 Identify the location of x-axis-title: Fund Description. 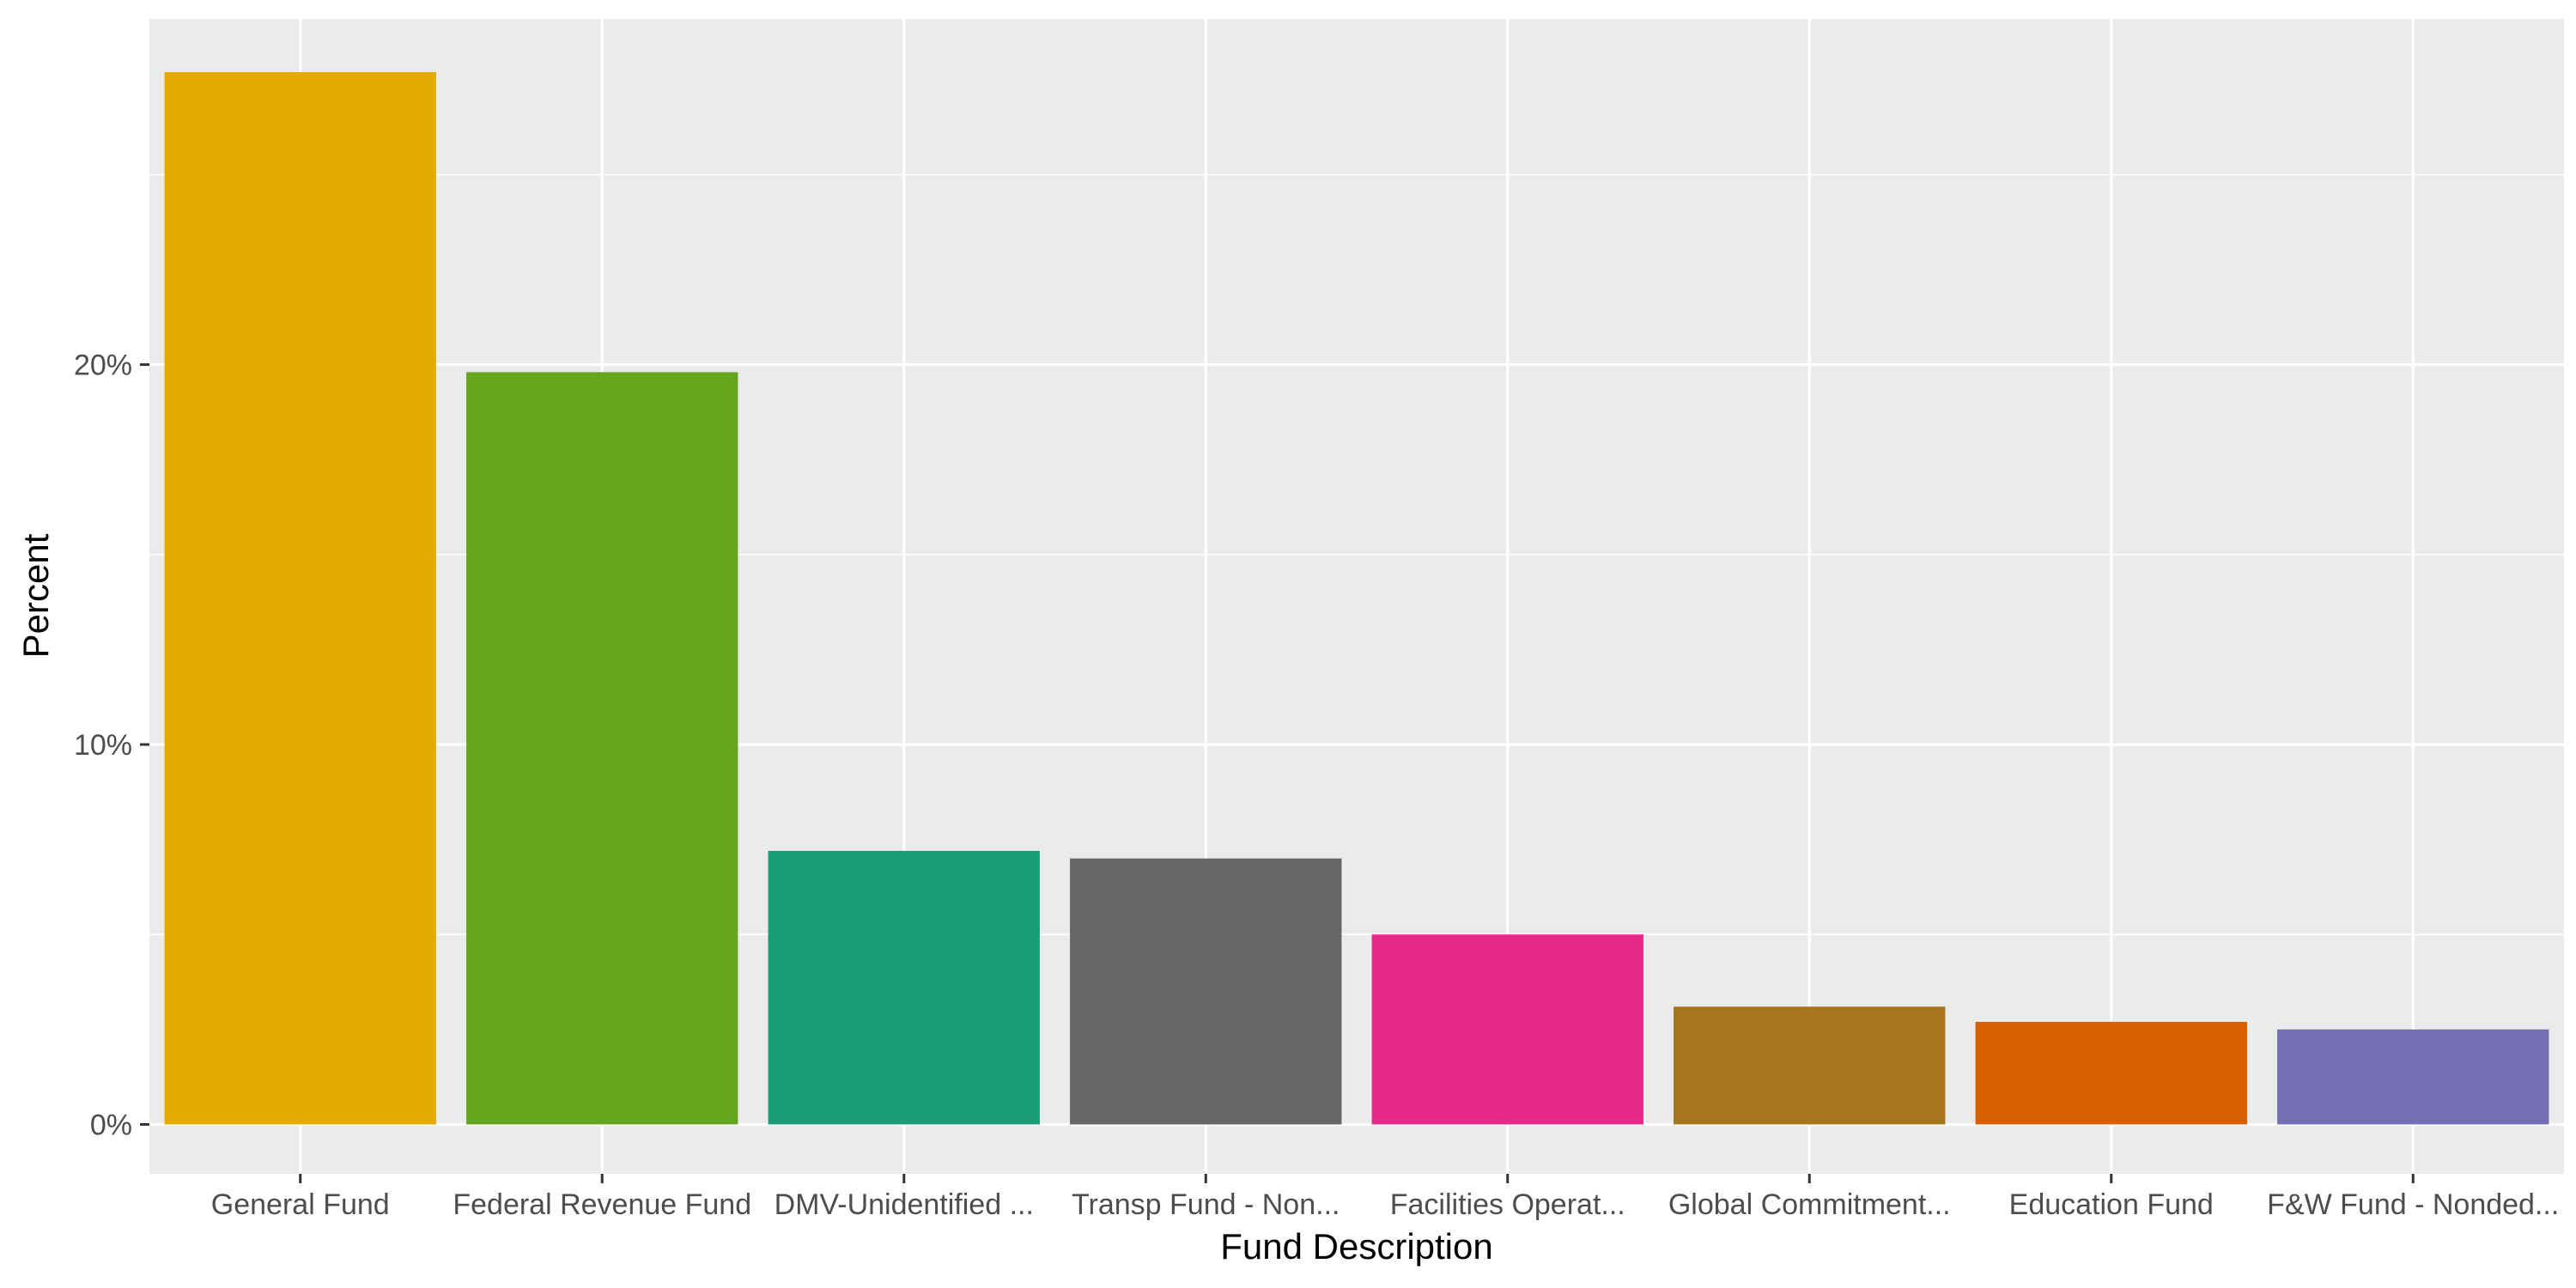
(1356, 1246).